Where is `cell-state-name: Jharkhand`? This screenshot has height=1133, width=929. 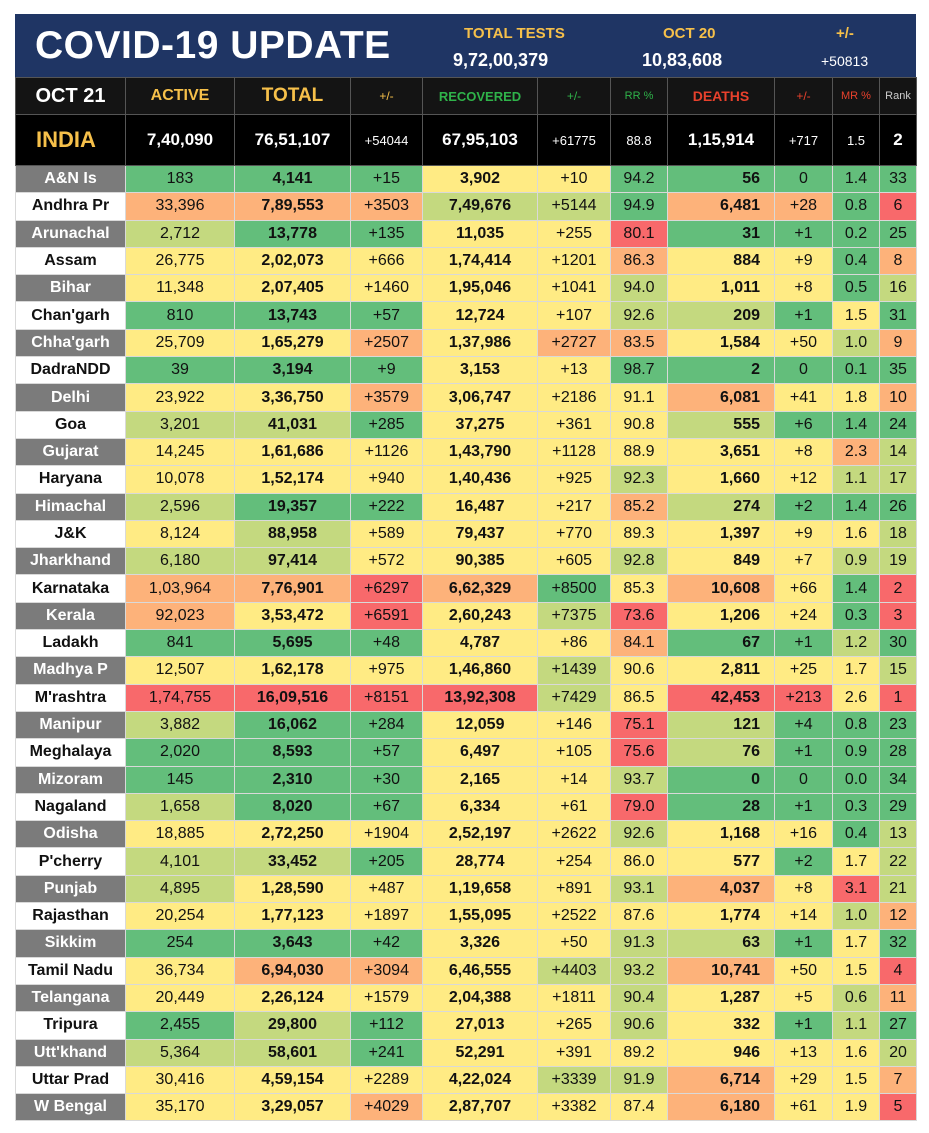
cell-state-name: Jharkhand is located at coordinates (70, 561).